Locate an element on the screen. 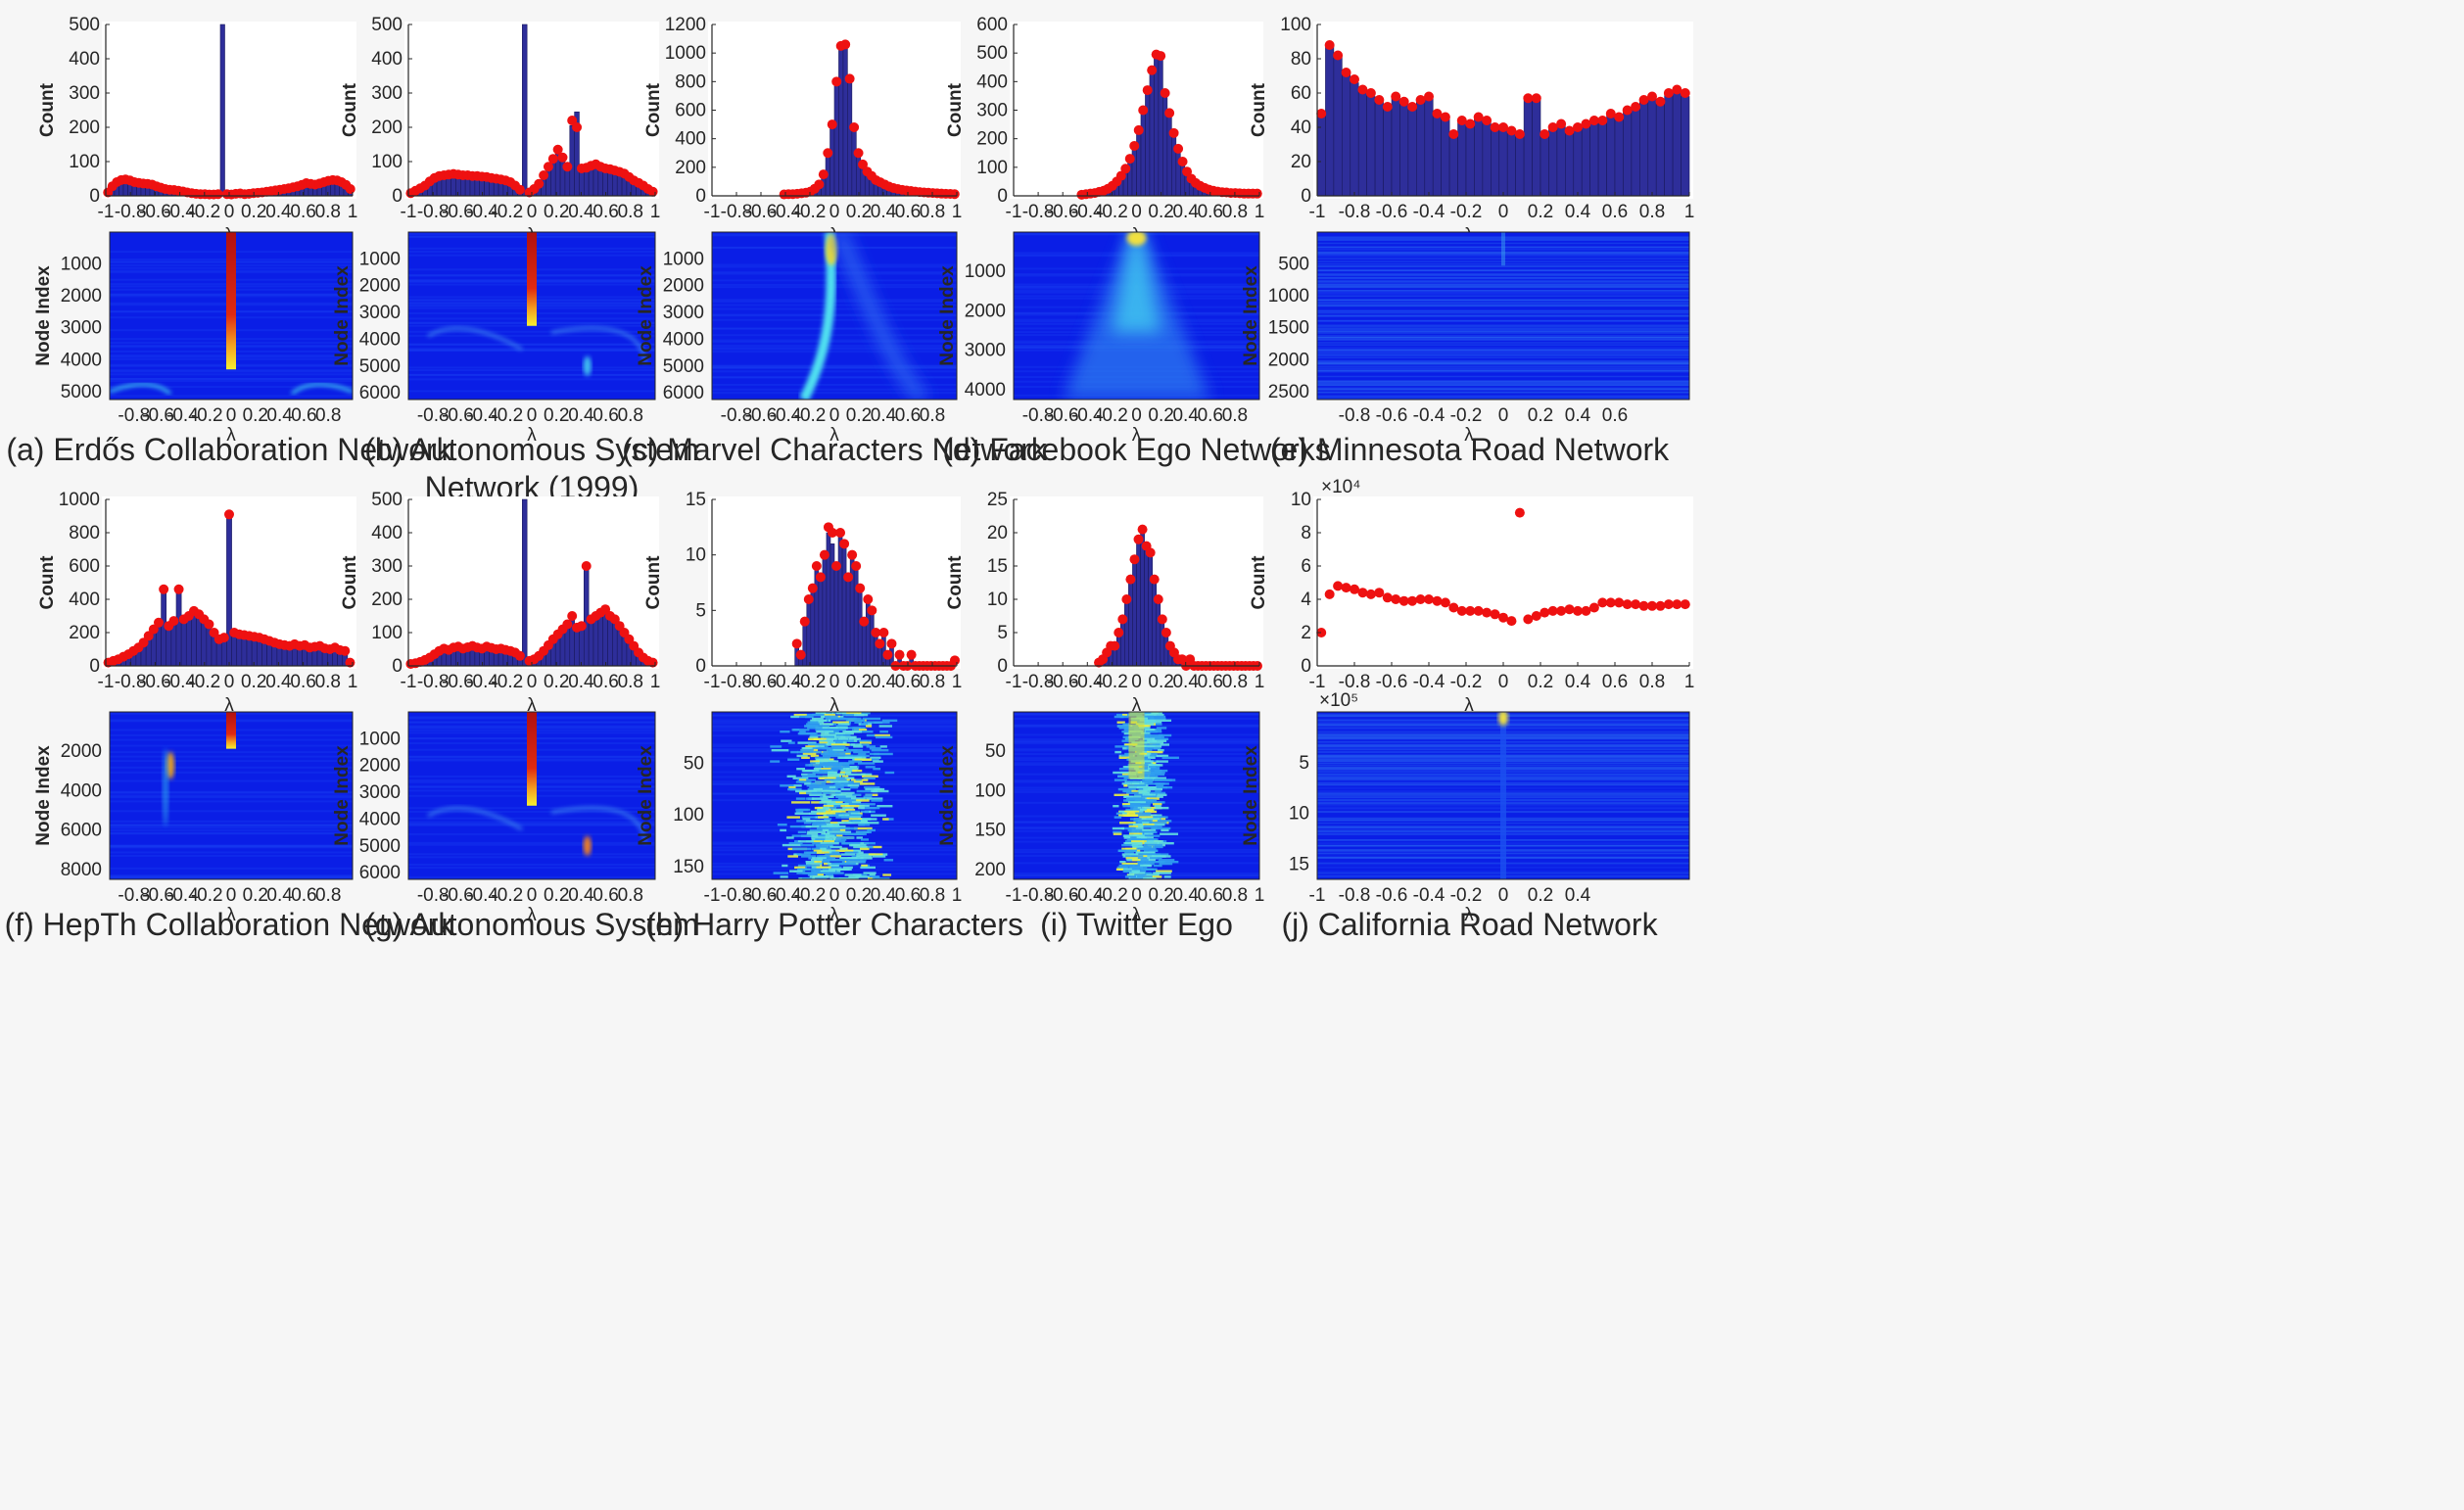 The image size is (2464, 1510). x-tick-label: 1 is located at coordinates (957, 212).